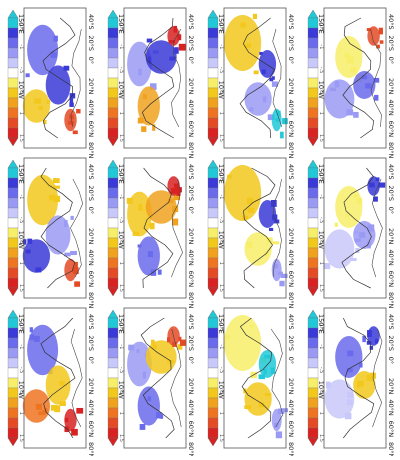 The width and height of the screenshot is (400, 460). I want to click on colorbar-label: 1.5, so click(121, 138).